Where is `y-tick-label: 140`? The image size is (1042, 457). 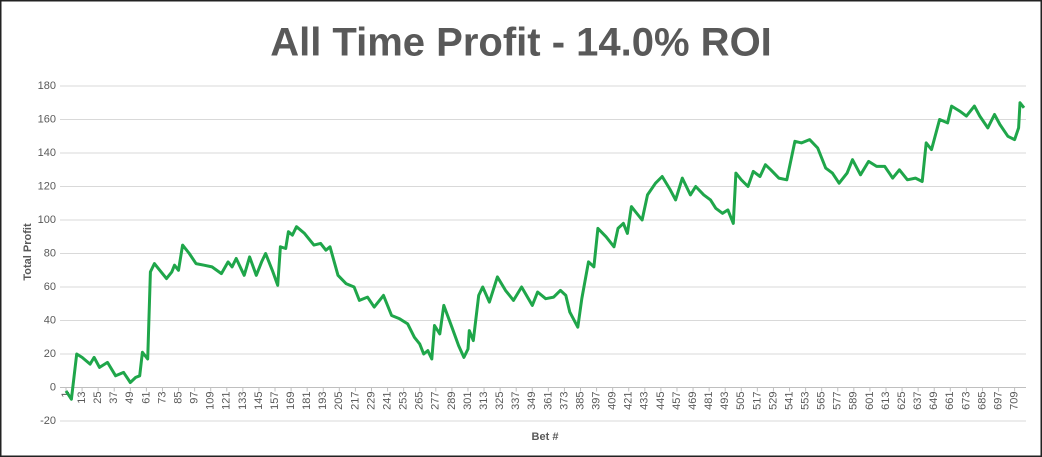 y-tick-label: 140 is located at coordinates (47, 153).